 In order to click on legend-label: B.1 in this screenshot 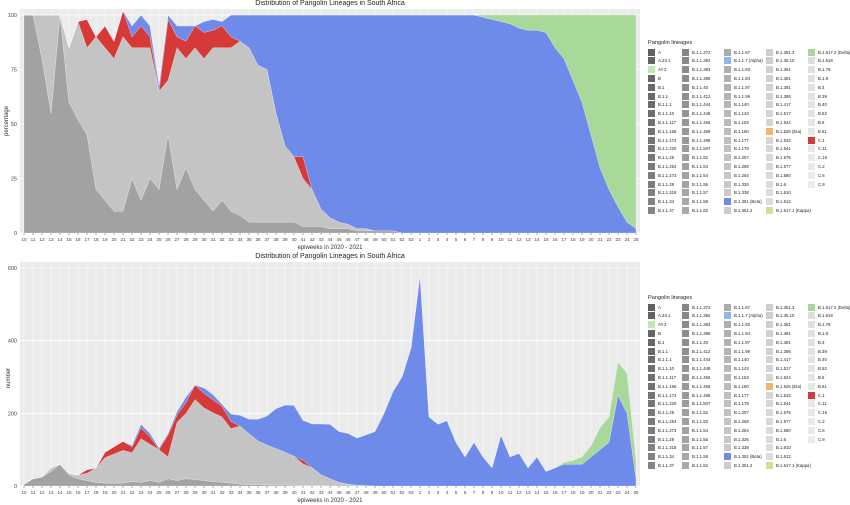, I will do `click(661, 342)`.